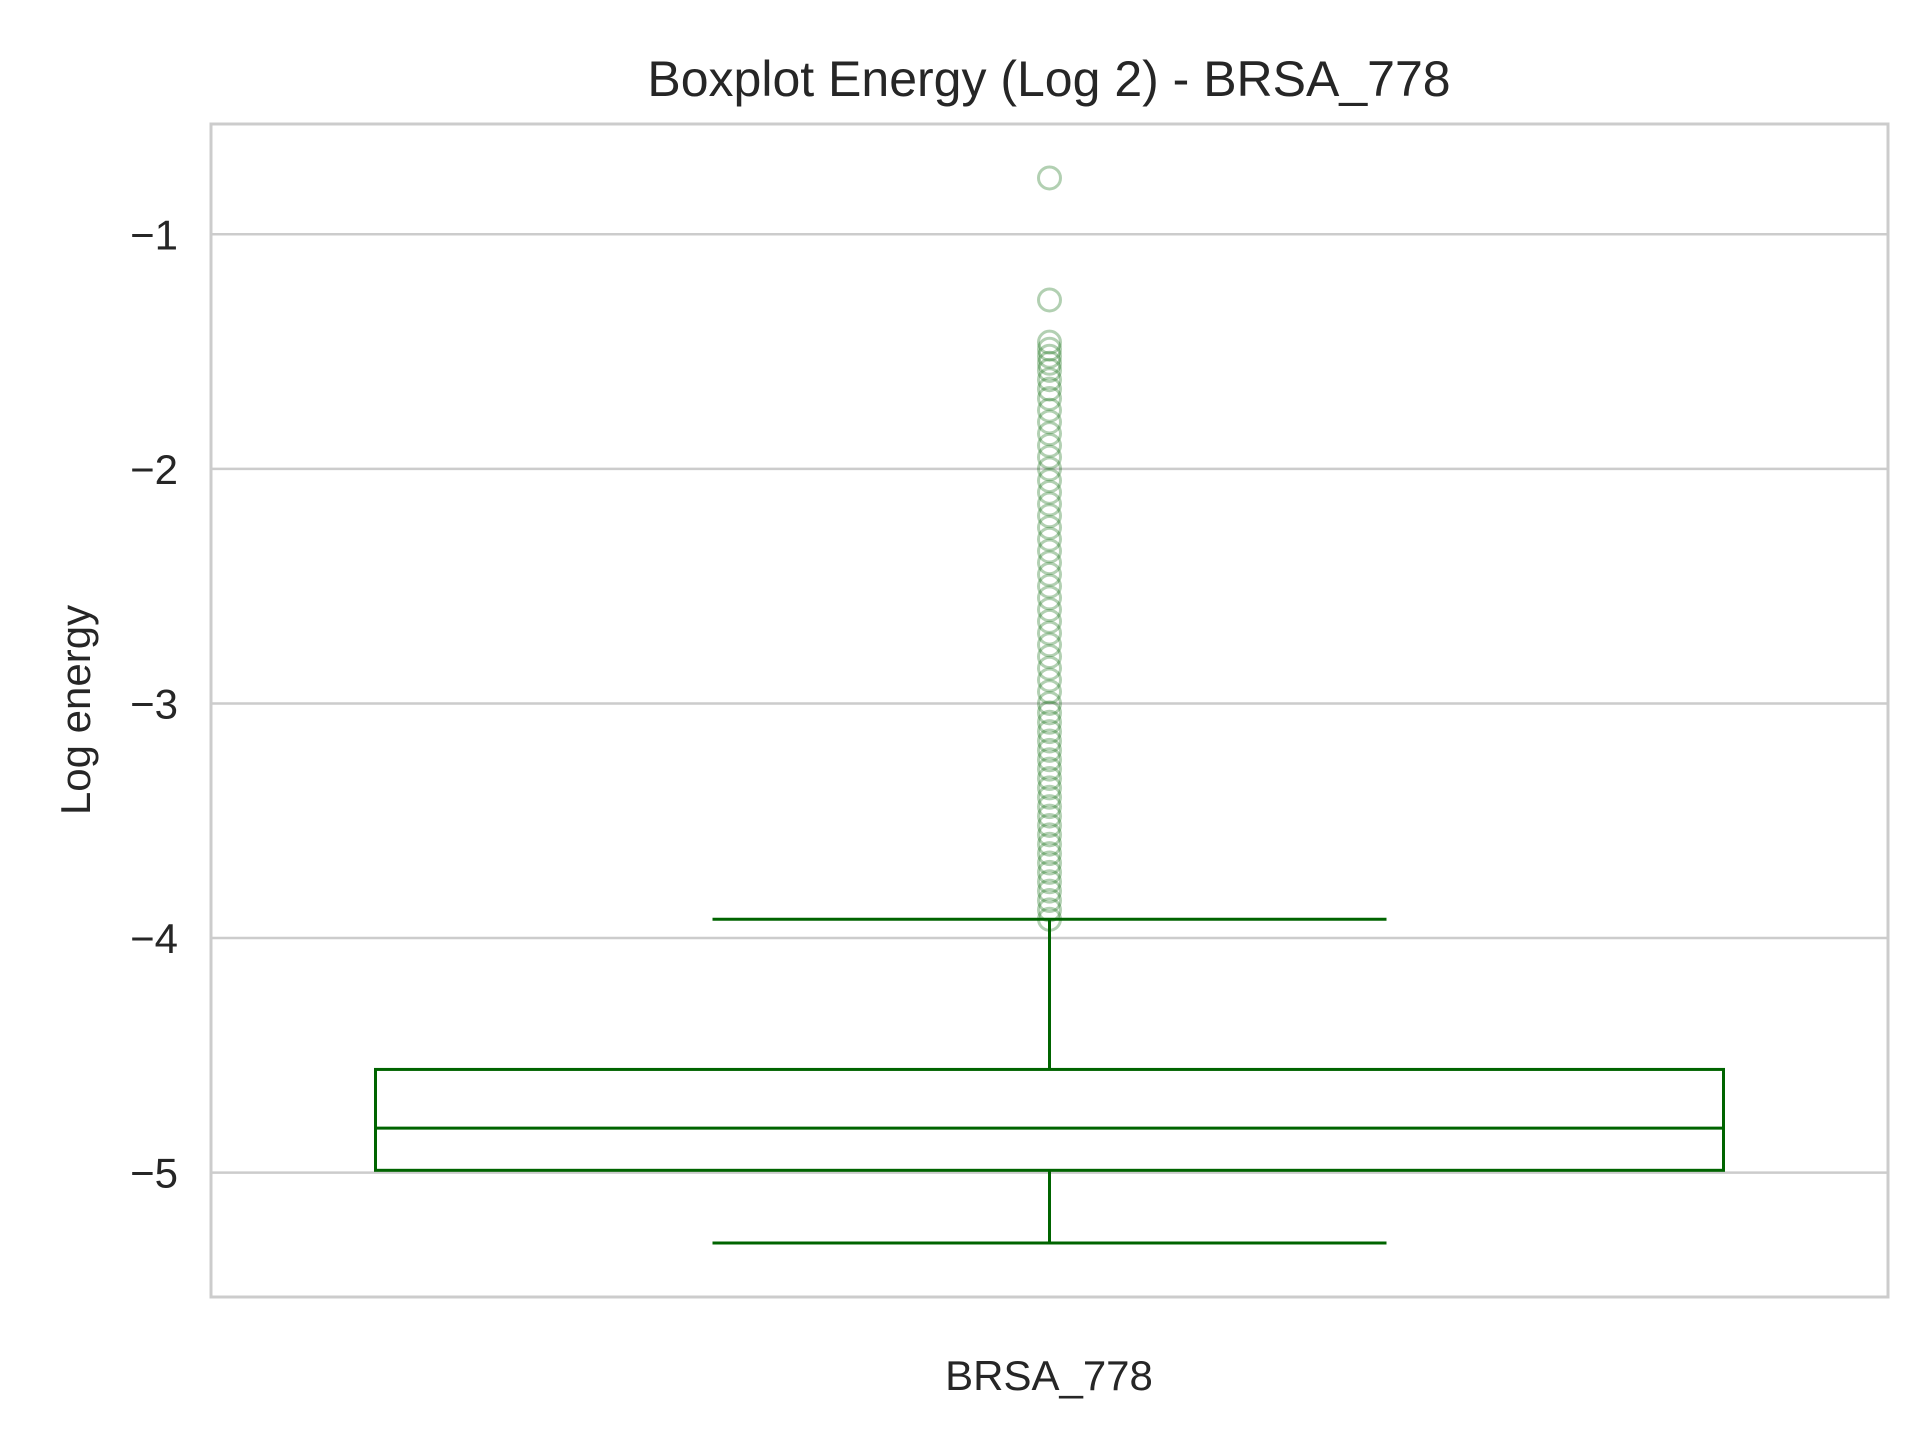 Image resolution: width=1920 pixels, height=1445 pixels. What do you see at coordinates (1049, 1119) in the screenshot?
I see `iqr-box` at bounding box center [1049, 1119].